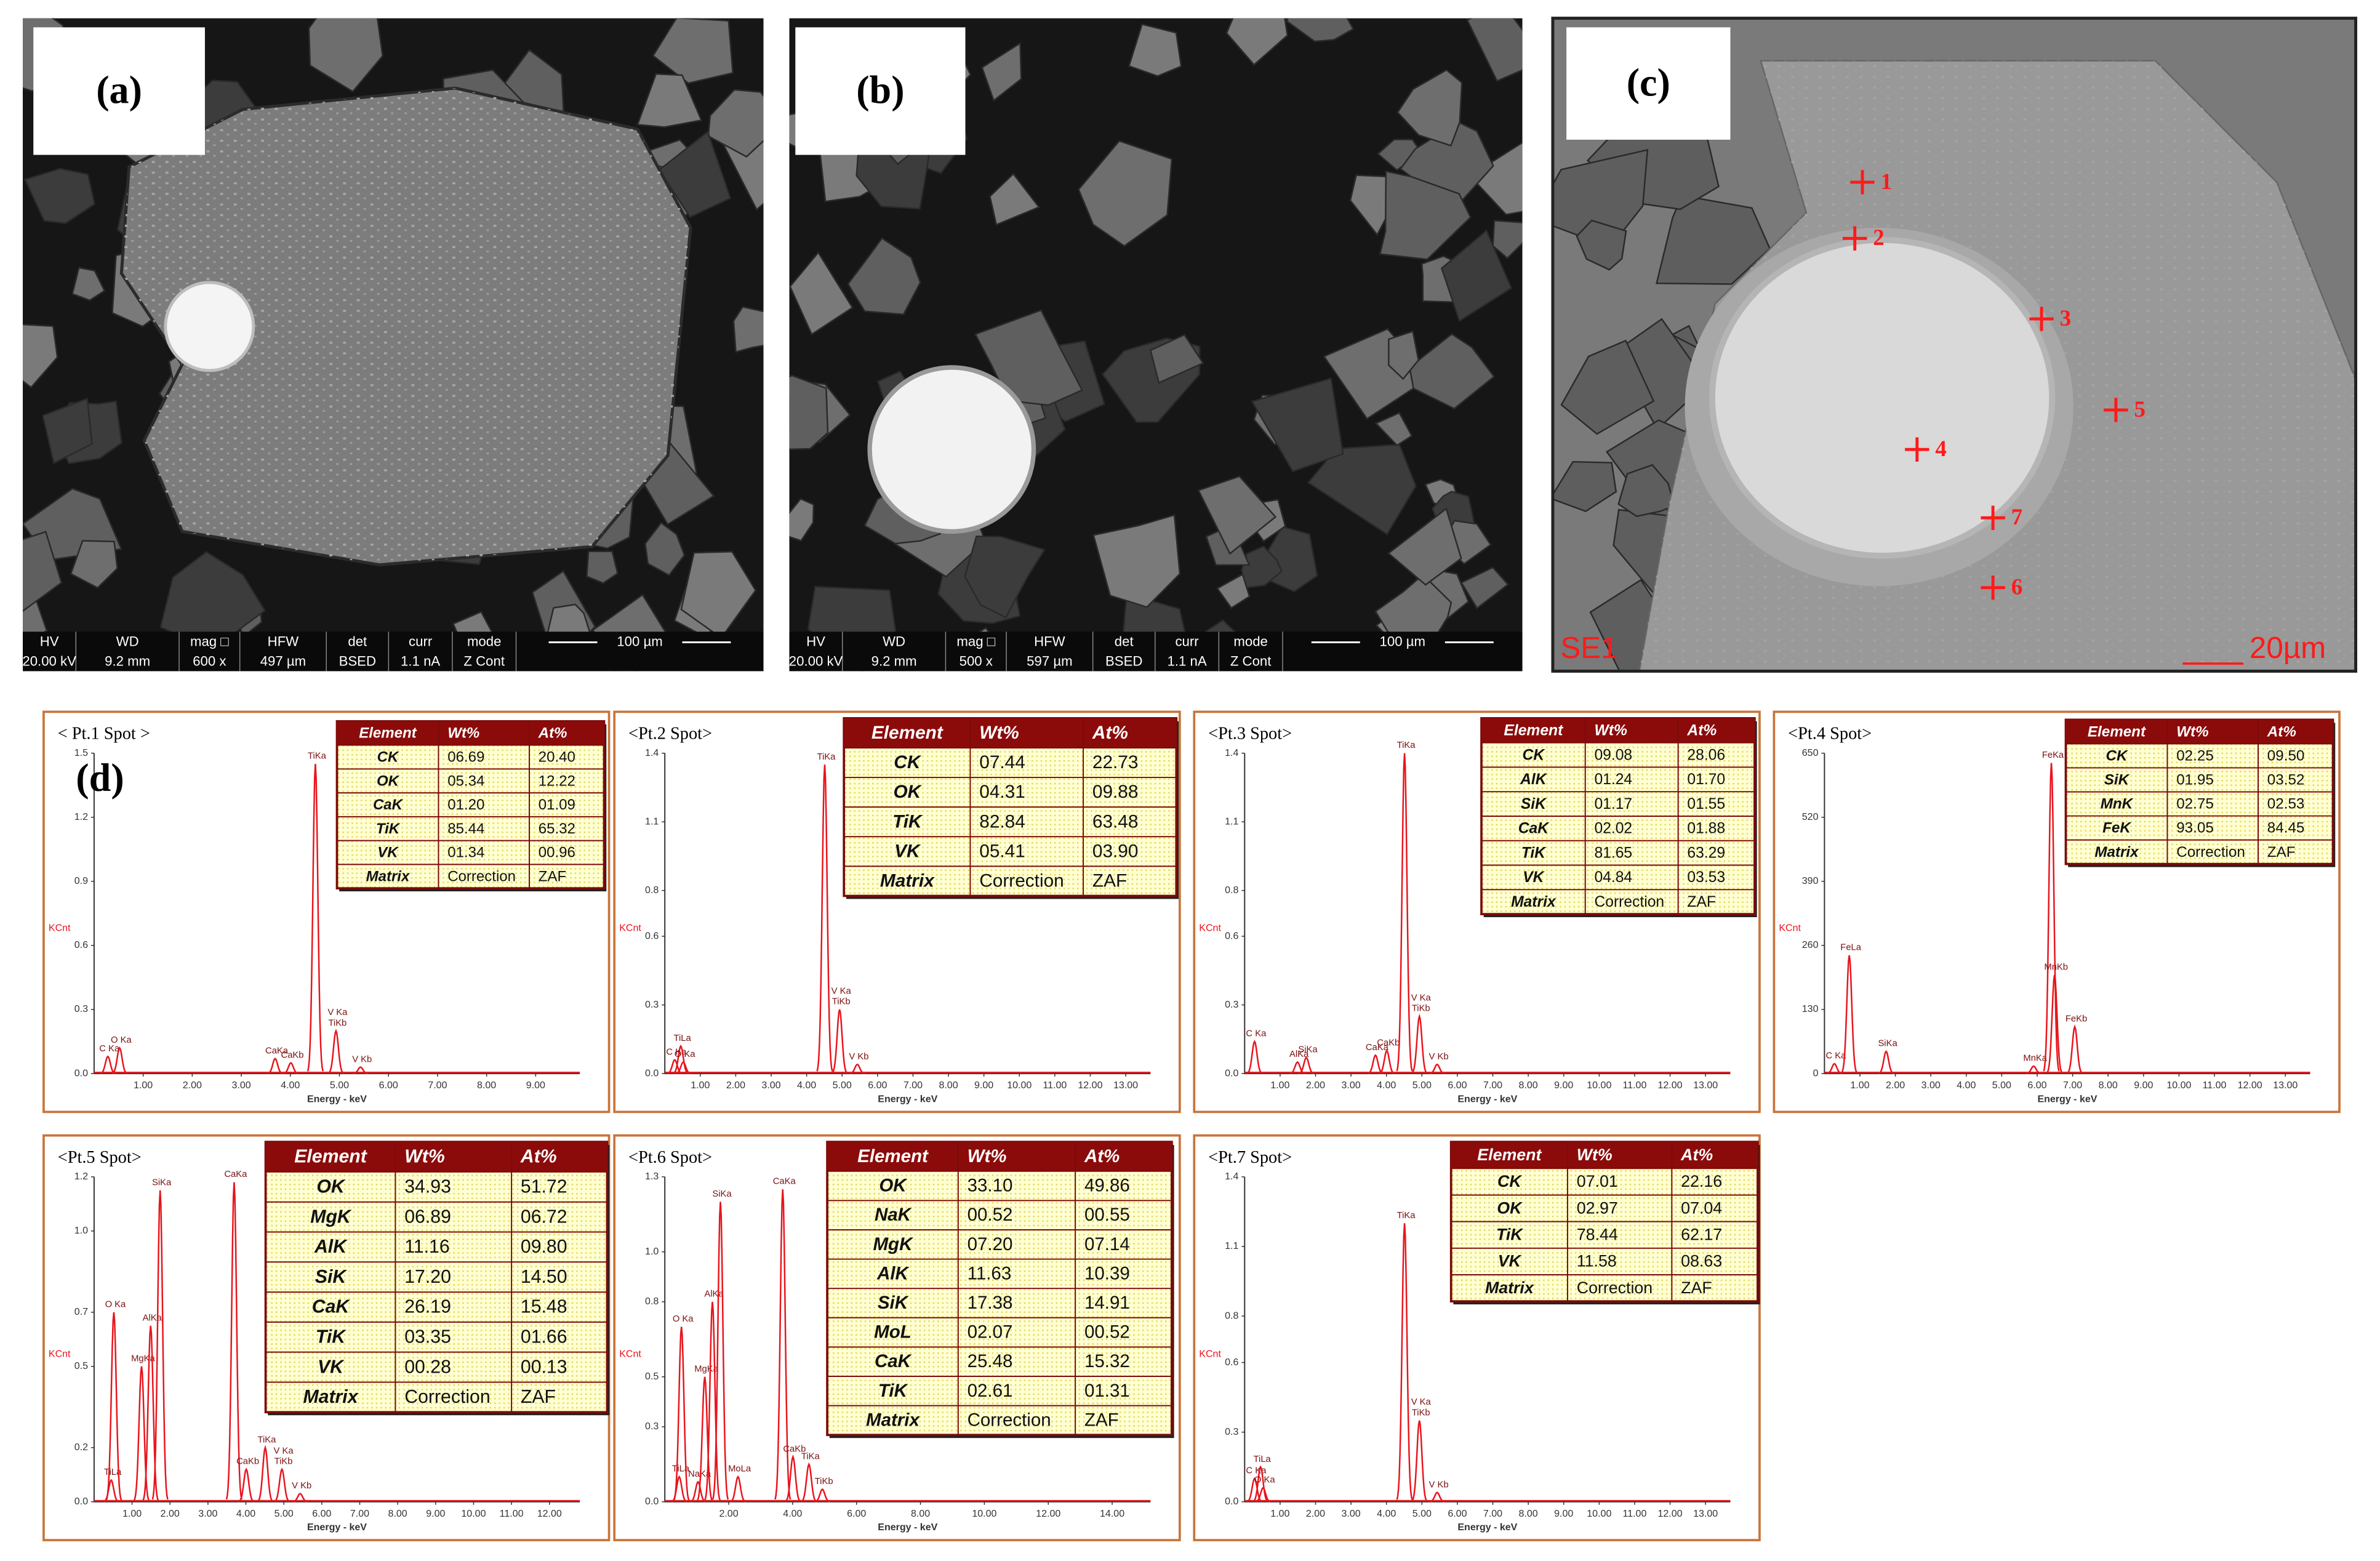  Describe the element at coordinates (894, 1215) in the screenshot. I see `table-element-cell: NaK` at that location.